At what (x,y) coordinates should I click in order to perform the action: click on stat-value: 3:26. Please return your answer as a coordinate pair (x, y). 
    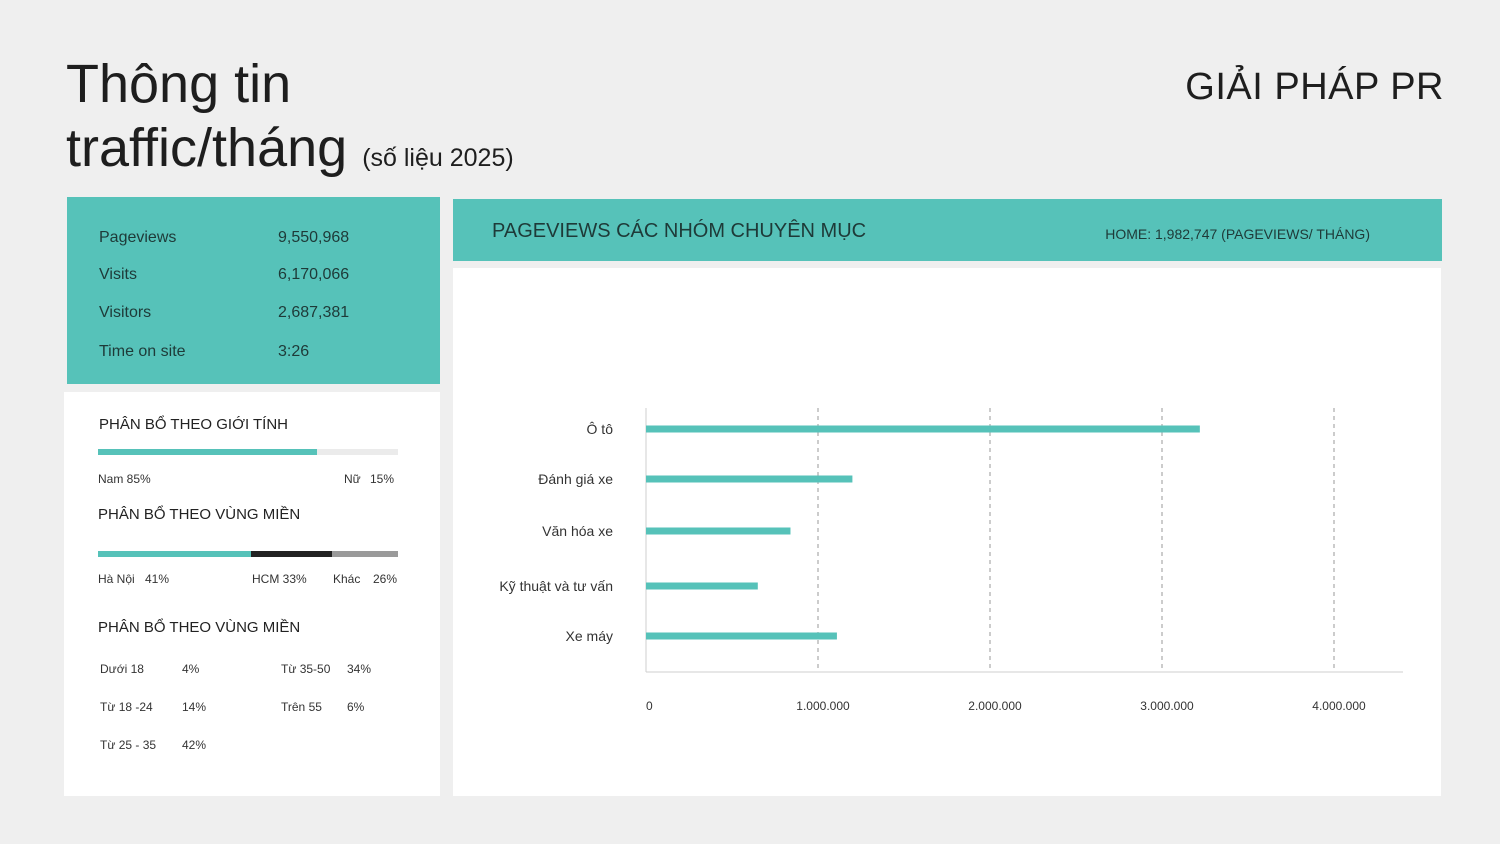
    Looking at the image, I should click on (293, 351).